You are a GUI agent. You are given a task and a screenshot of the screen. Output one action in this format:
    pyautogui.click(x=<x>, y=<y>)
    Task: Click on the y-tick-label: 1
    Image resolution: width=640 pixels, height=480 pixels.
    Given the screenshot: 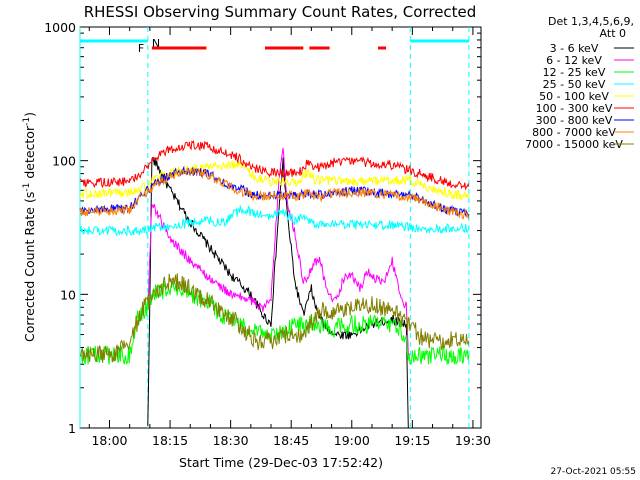 What is the action you would take?
    pyautogui.click(x=72, y=428)
    